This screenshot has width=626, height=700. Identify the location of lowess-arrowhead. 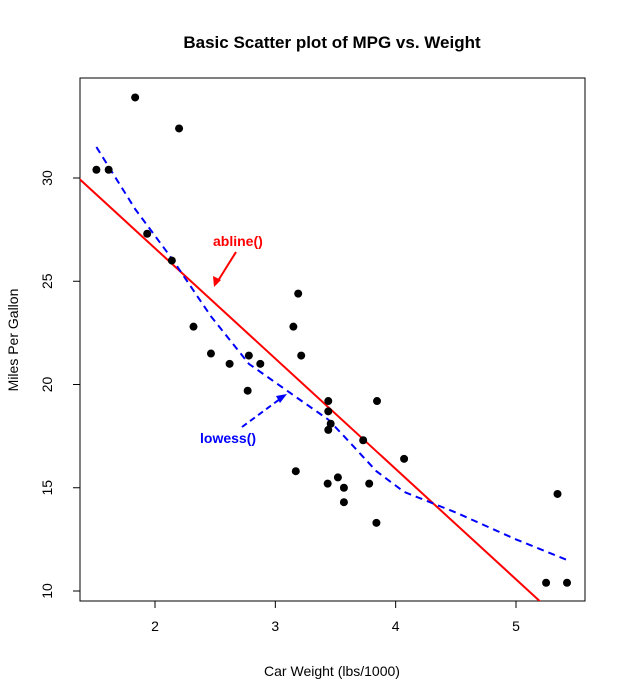
(281, 398).